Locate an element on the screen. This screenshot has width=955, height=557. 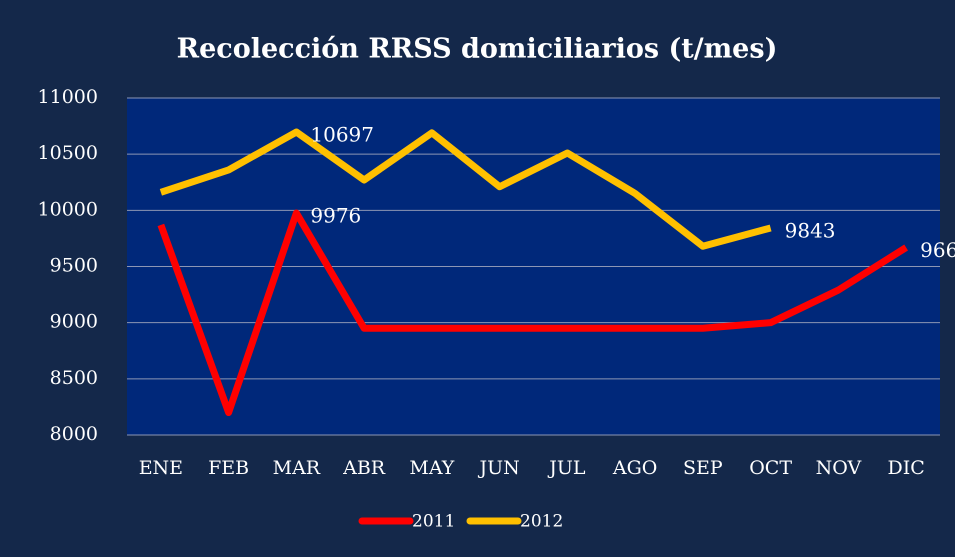
data-label: 9843 is located at coordinates (810, 230).